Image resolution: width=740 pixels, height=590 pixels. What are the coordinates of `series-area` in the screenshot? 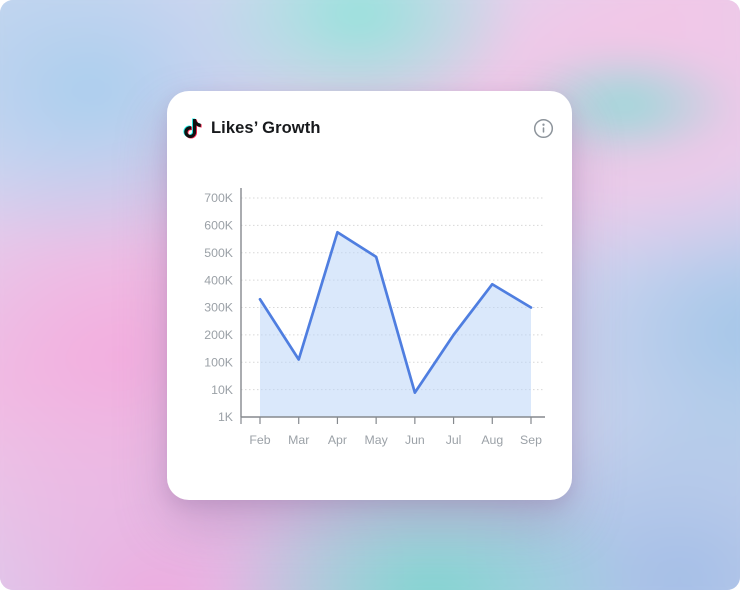 It's located at (395, 324).